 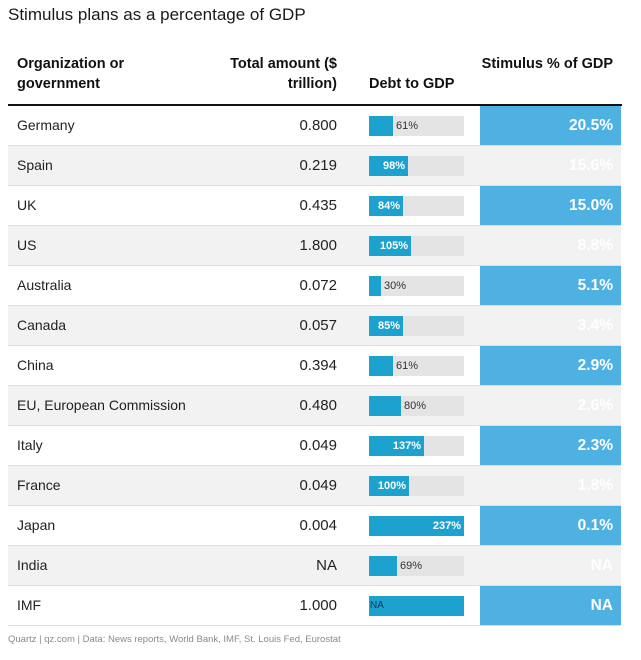 I want to click on total-amount: 0.219, so click(x=318, y=165).